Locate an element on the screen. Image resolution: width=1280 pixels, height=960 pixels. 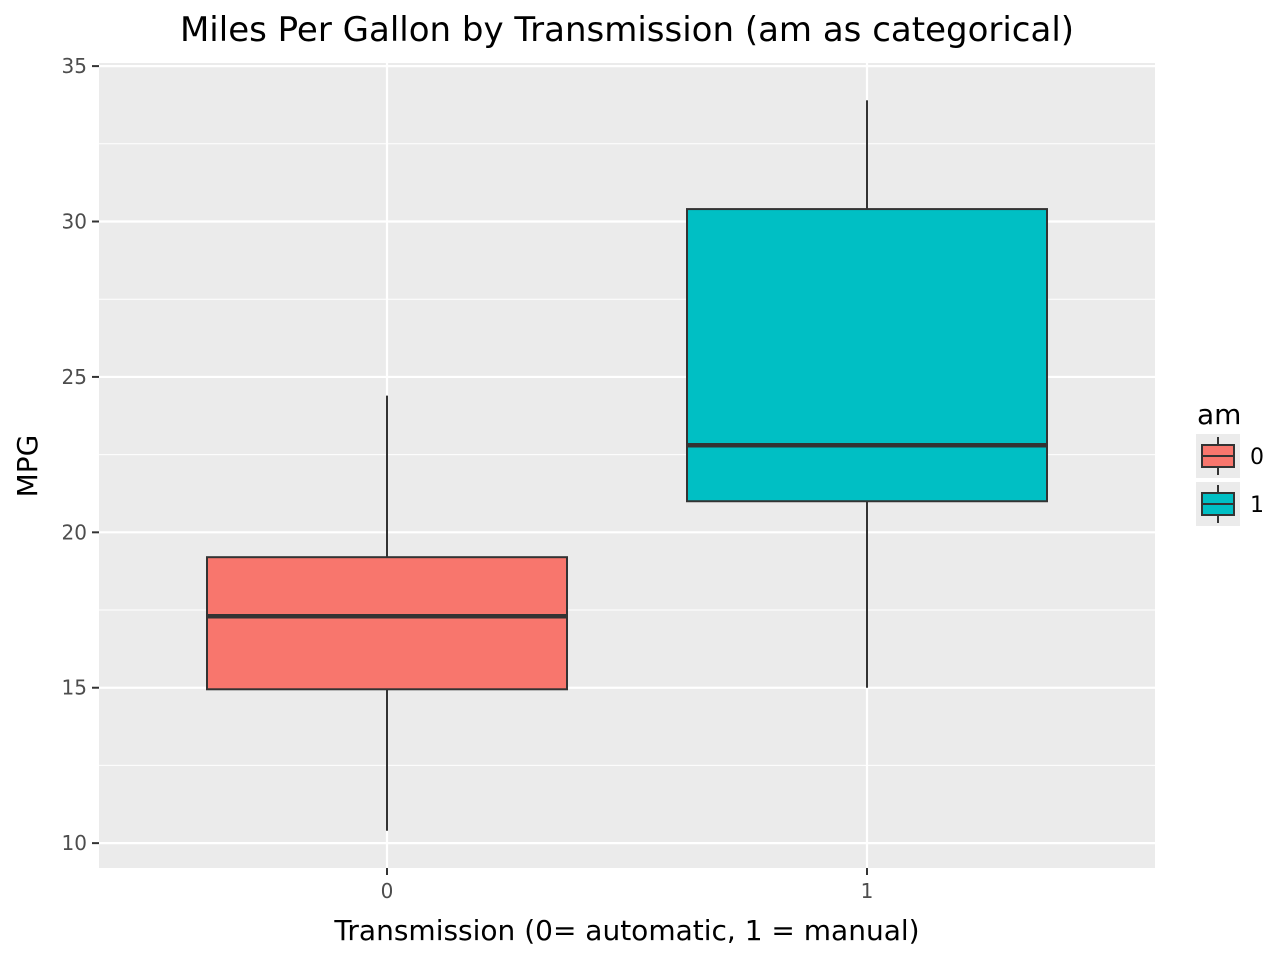
x-tick-label: 1 is located at coordinates (867, 891).